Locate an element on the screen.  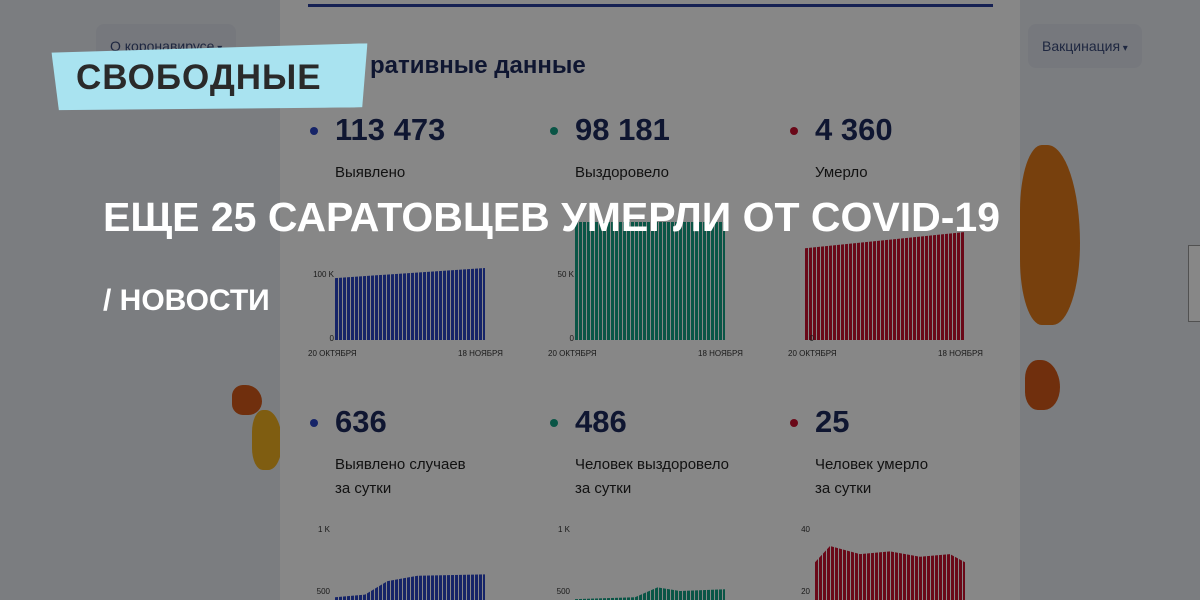
headline: ЕЩЕ 25 САРАТОВЦЕВ УМЕРЛИ ОТ COVID-19 is located at coordinates (552, 217).